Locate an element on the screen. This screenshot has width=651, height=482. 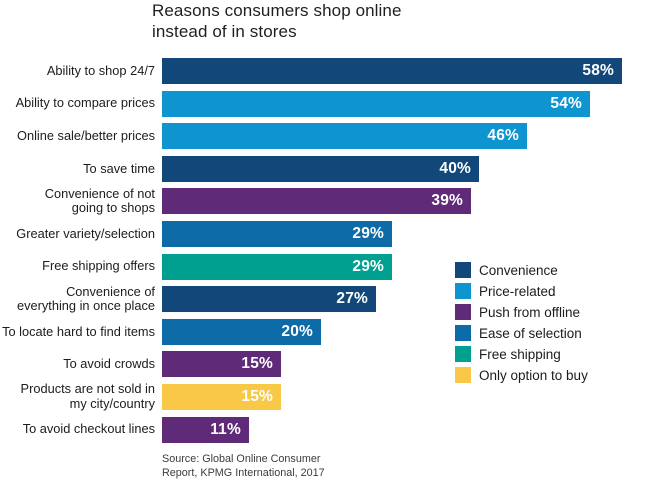
bar-row: Online sale/better prices 46% is located at coordinates (325, 136).